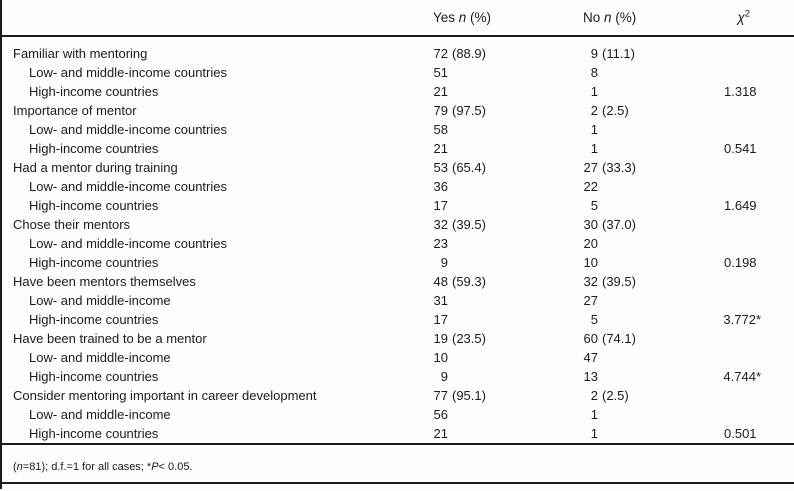 The width and height of the screenshot is (794, 491). I want to click on table-row: Importance of mentor 79 (97.5) 2 (2.5), so click(397, 110).